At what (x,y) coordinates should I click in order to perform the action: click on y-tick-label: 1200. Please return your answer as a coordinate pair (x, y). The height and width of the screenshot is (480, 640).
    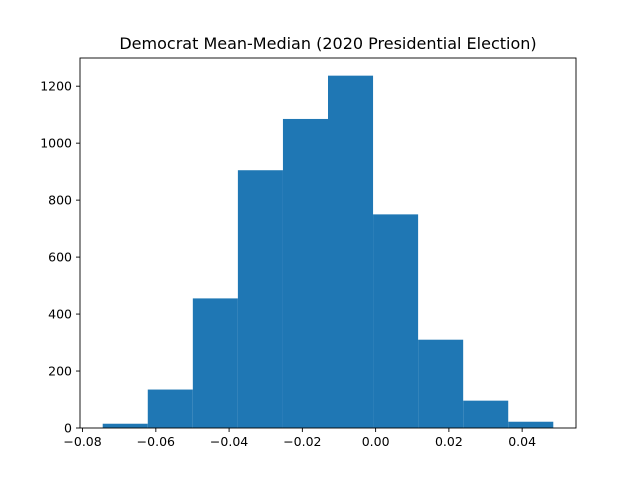
    Looking at the image, I should click on (56, 86).